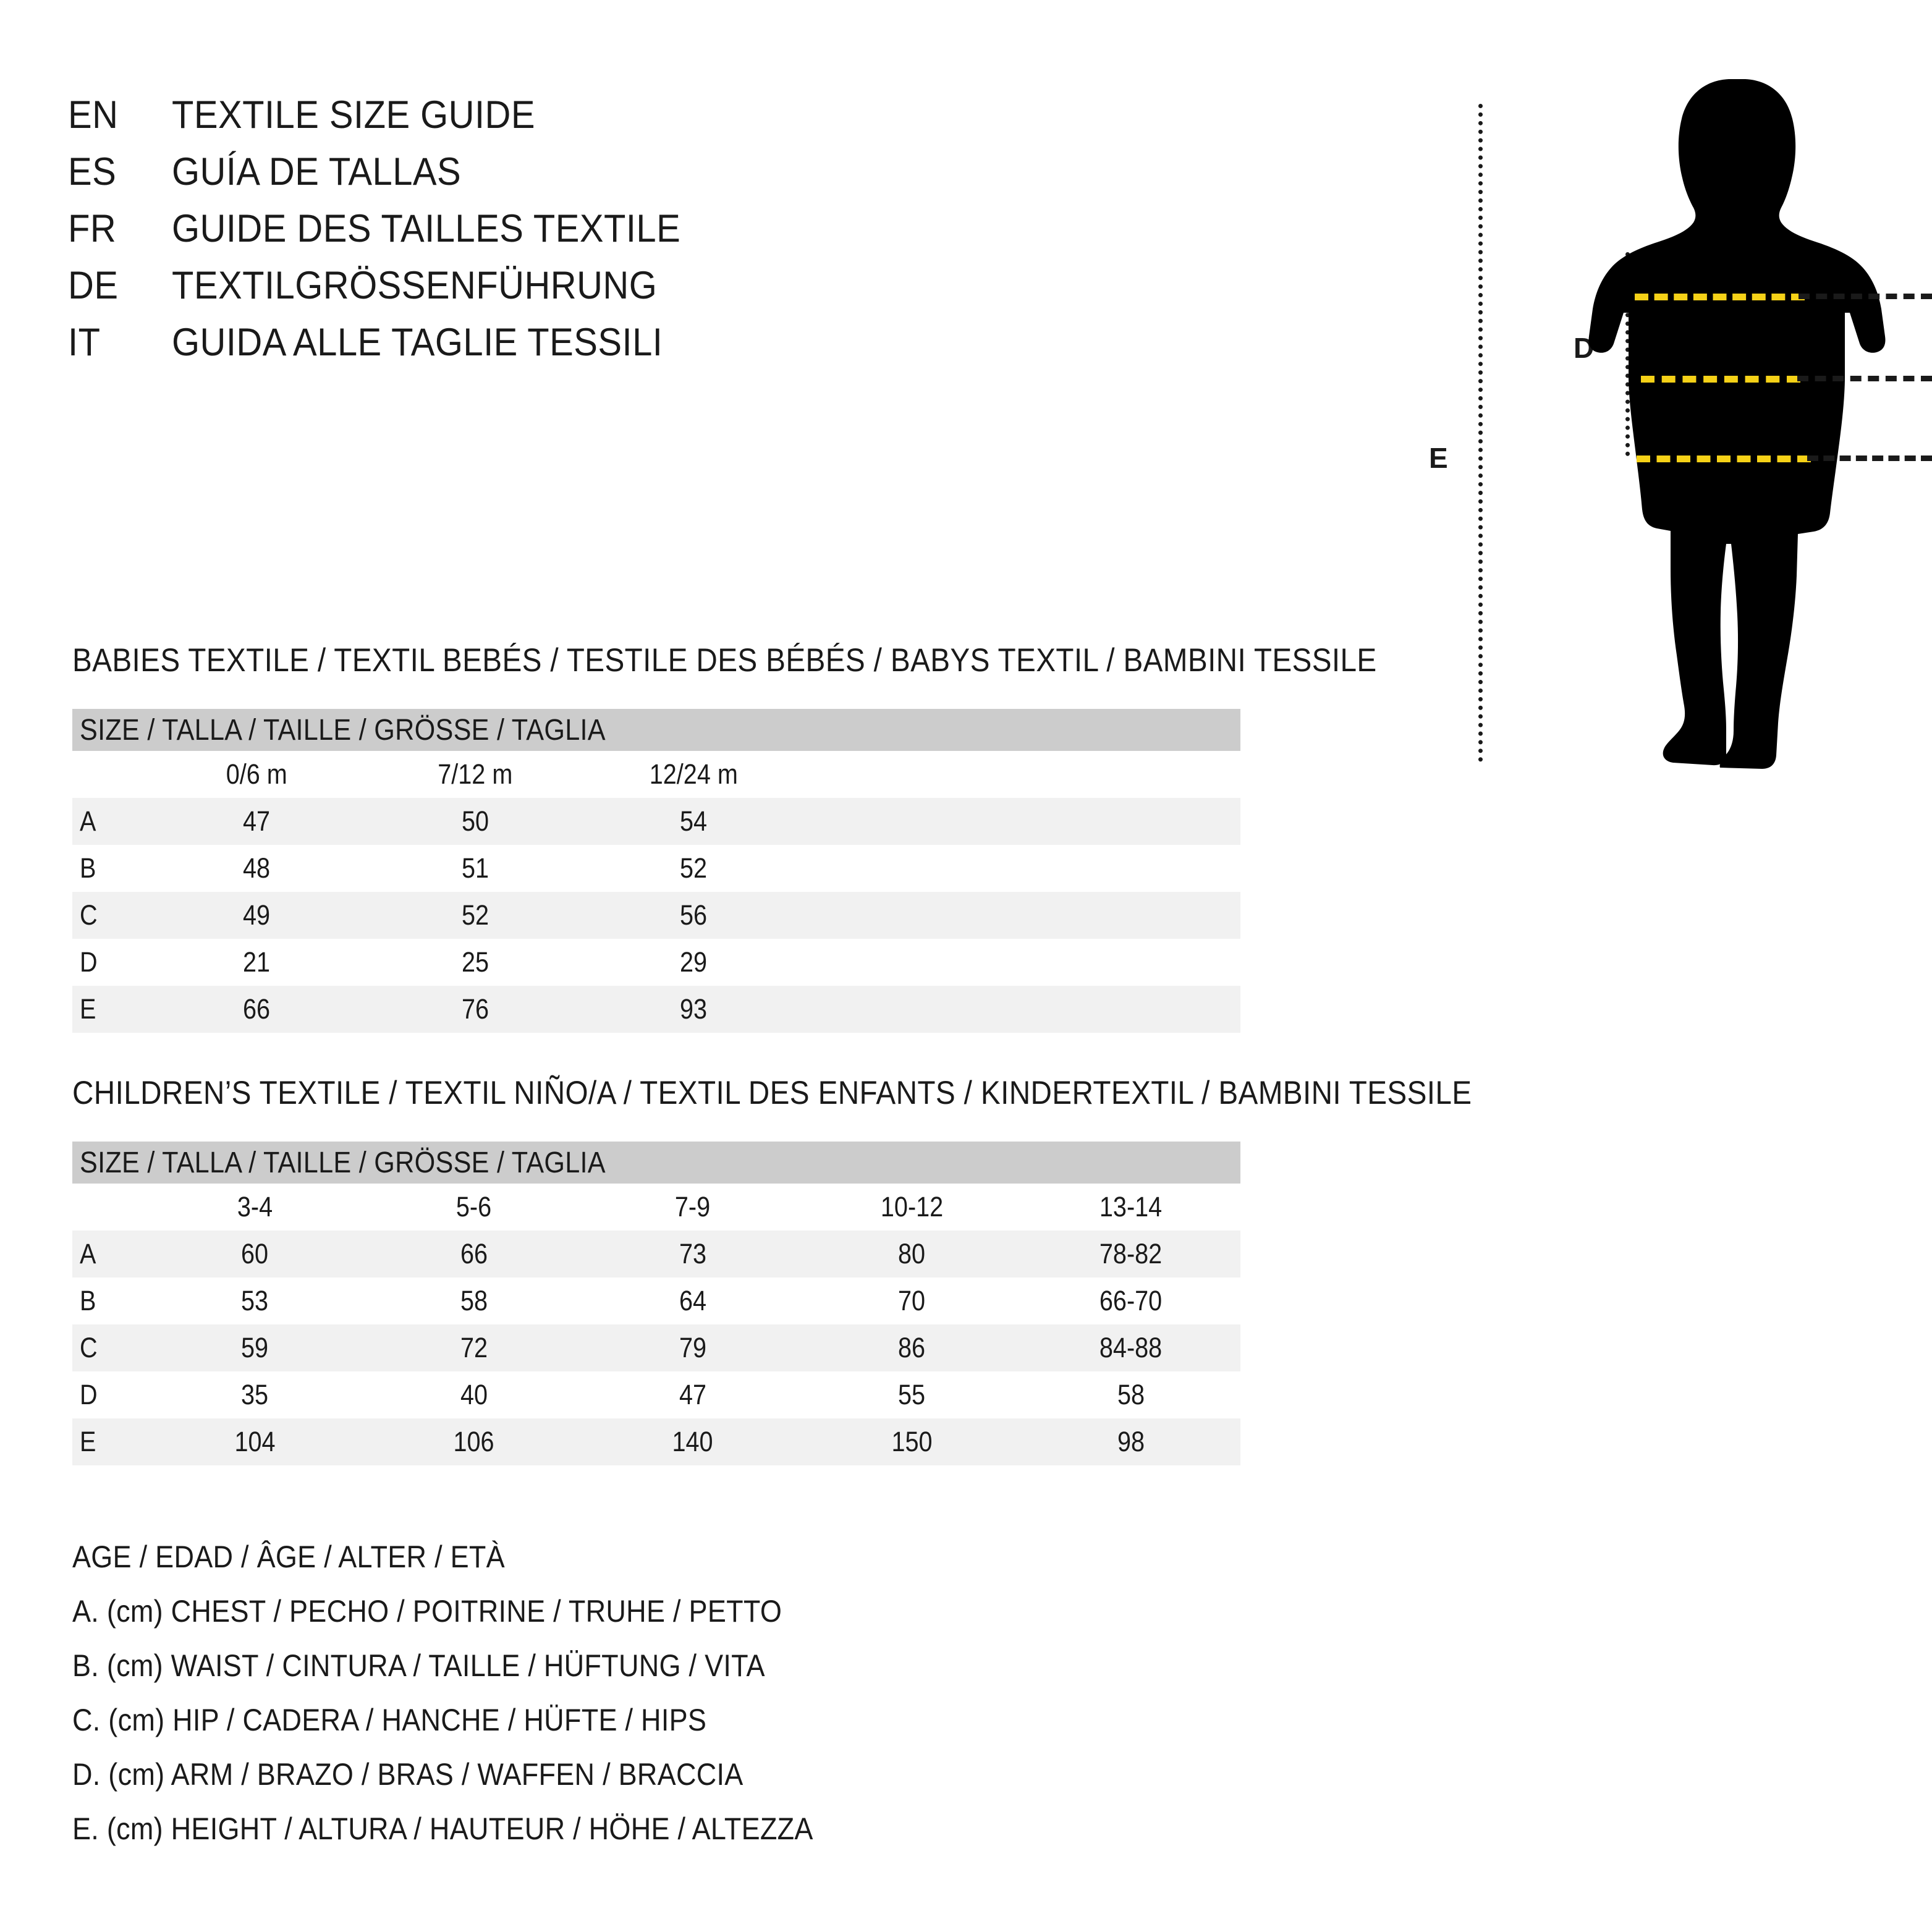 This screenshot has width=1932, height=1932. What do you see at coordinates (255, 1254) in the screenshot?
I see `children-cell-a-0: 60` at bounding box center [255, 1254].